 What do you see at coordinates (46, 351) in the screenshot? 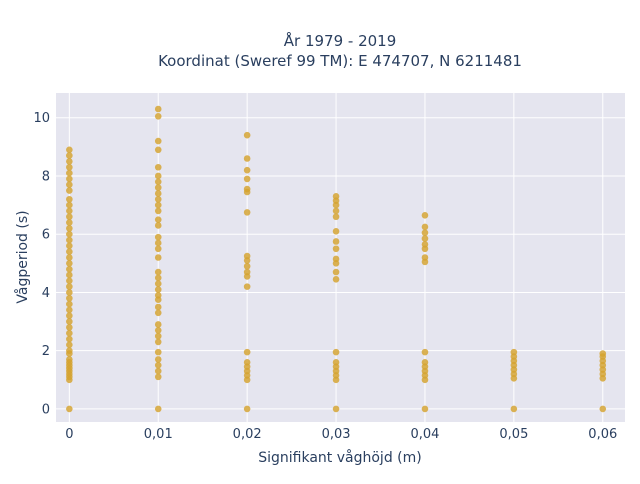
I see `y-tick-label: 2` at bounding box center [46, 351].